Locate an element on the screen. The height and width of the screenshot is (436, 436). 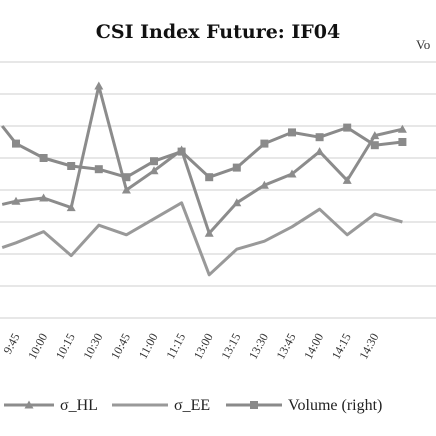
legend-label: Volume (right) is located at coordinates (335, 405).